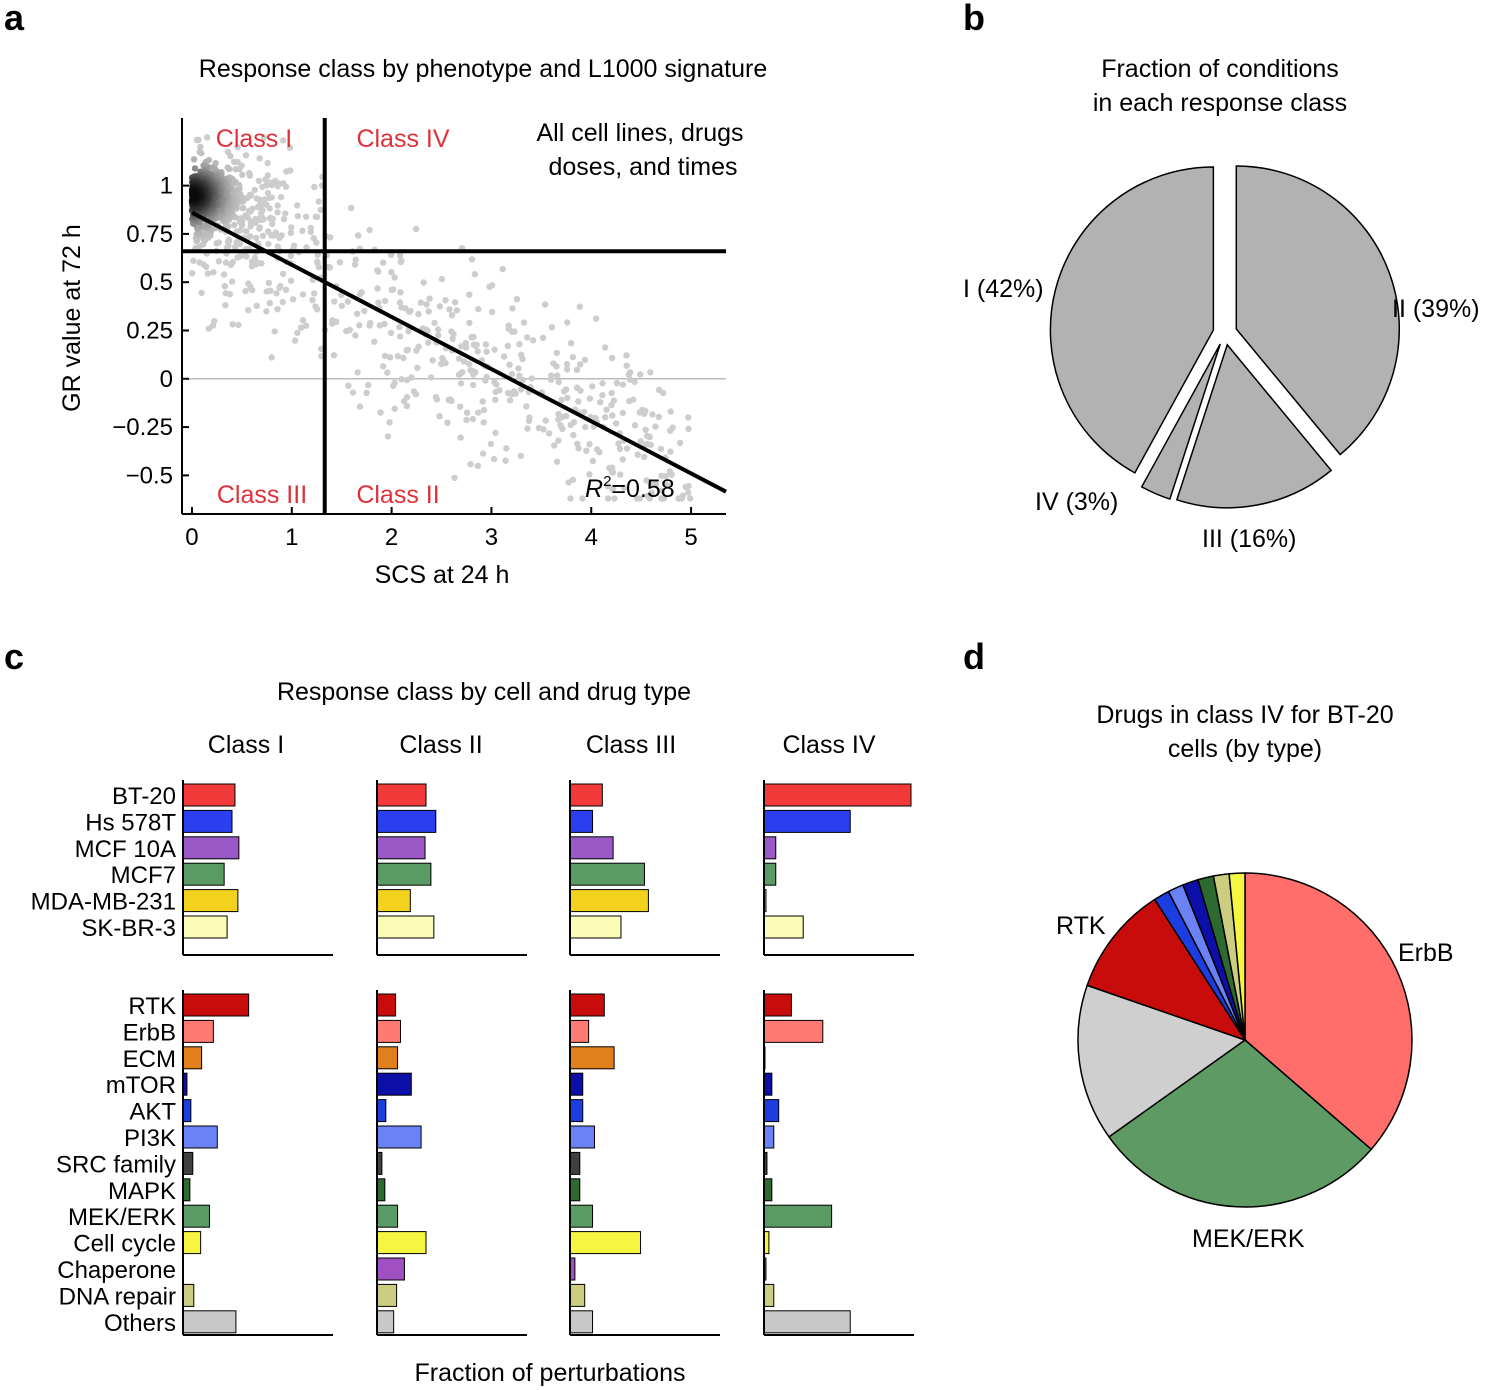 This screenshot has width=1493, height=1390. I want to click on drug-type-label: MAPK, so click(142, 1191).